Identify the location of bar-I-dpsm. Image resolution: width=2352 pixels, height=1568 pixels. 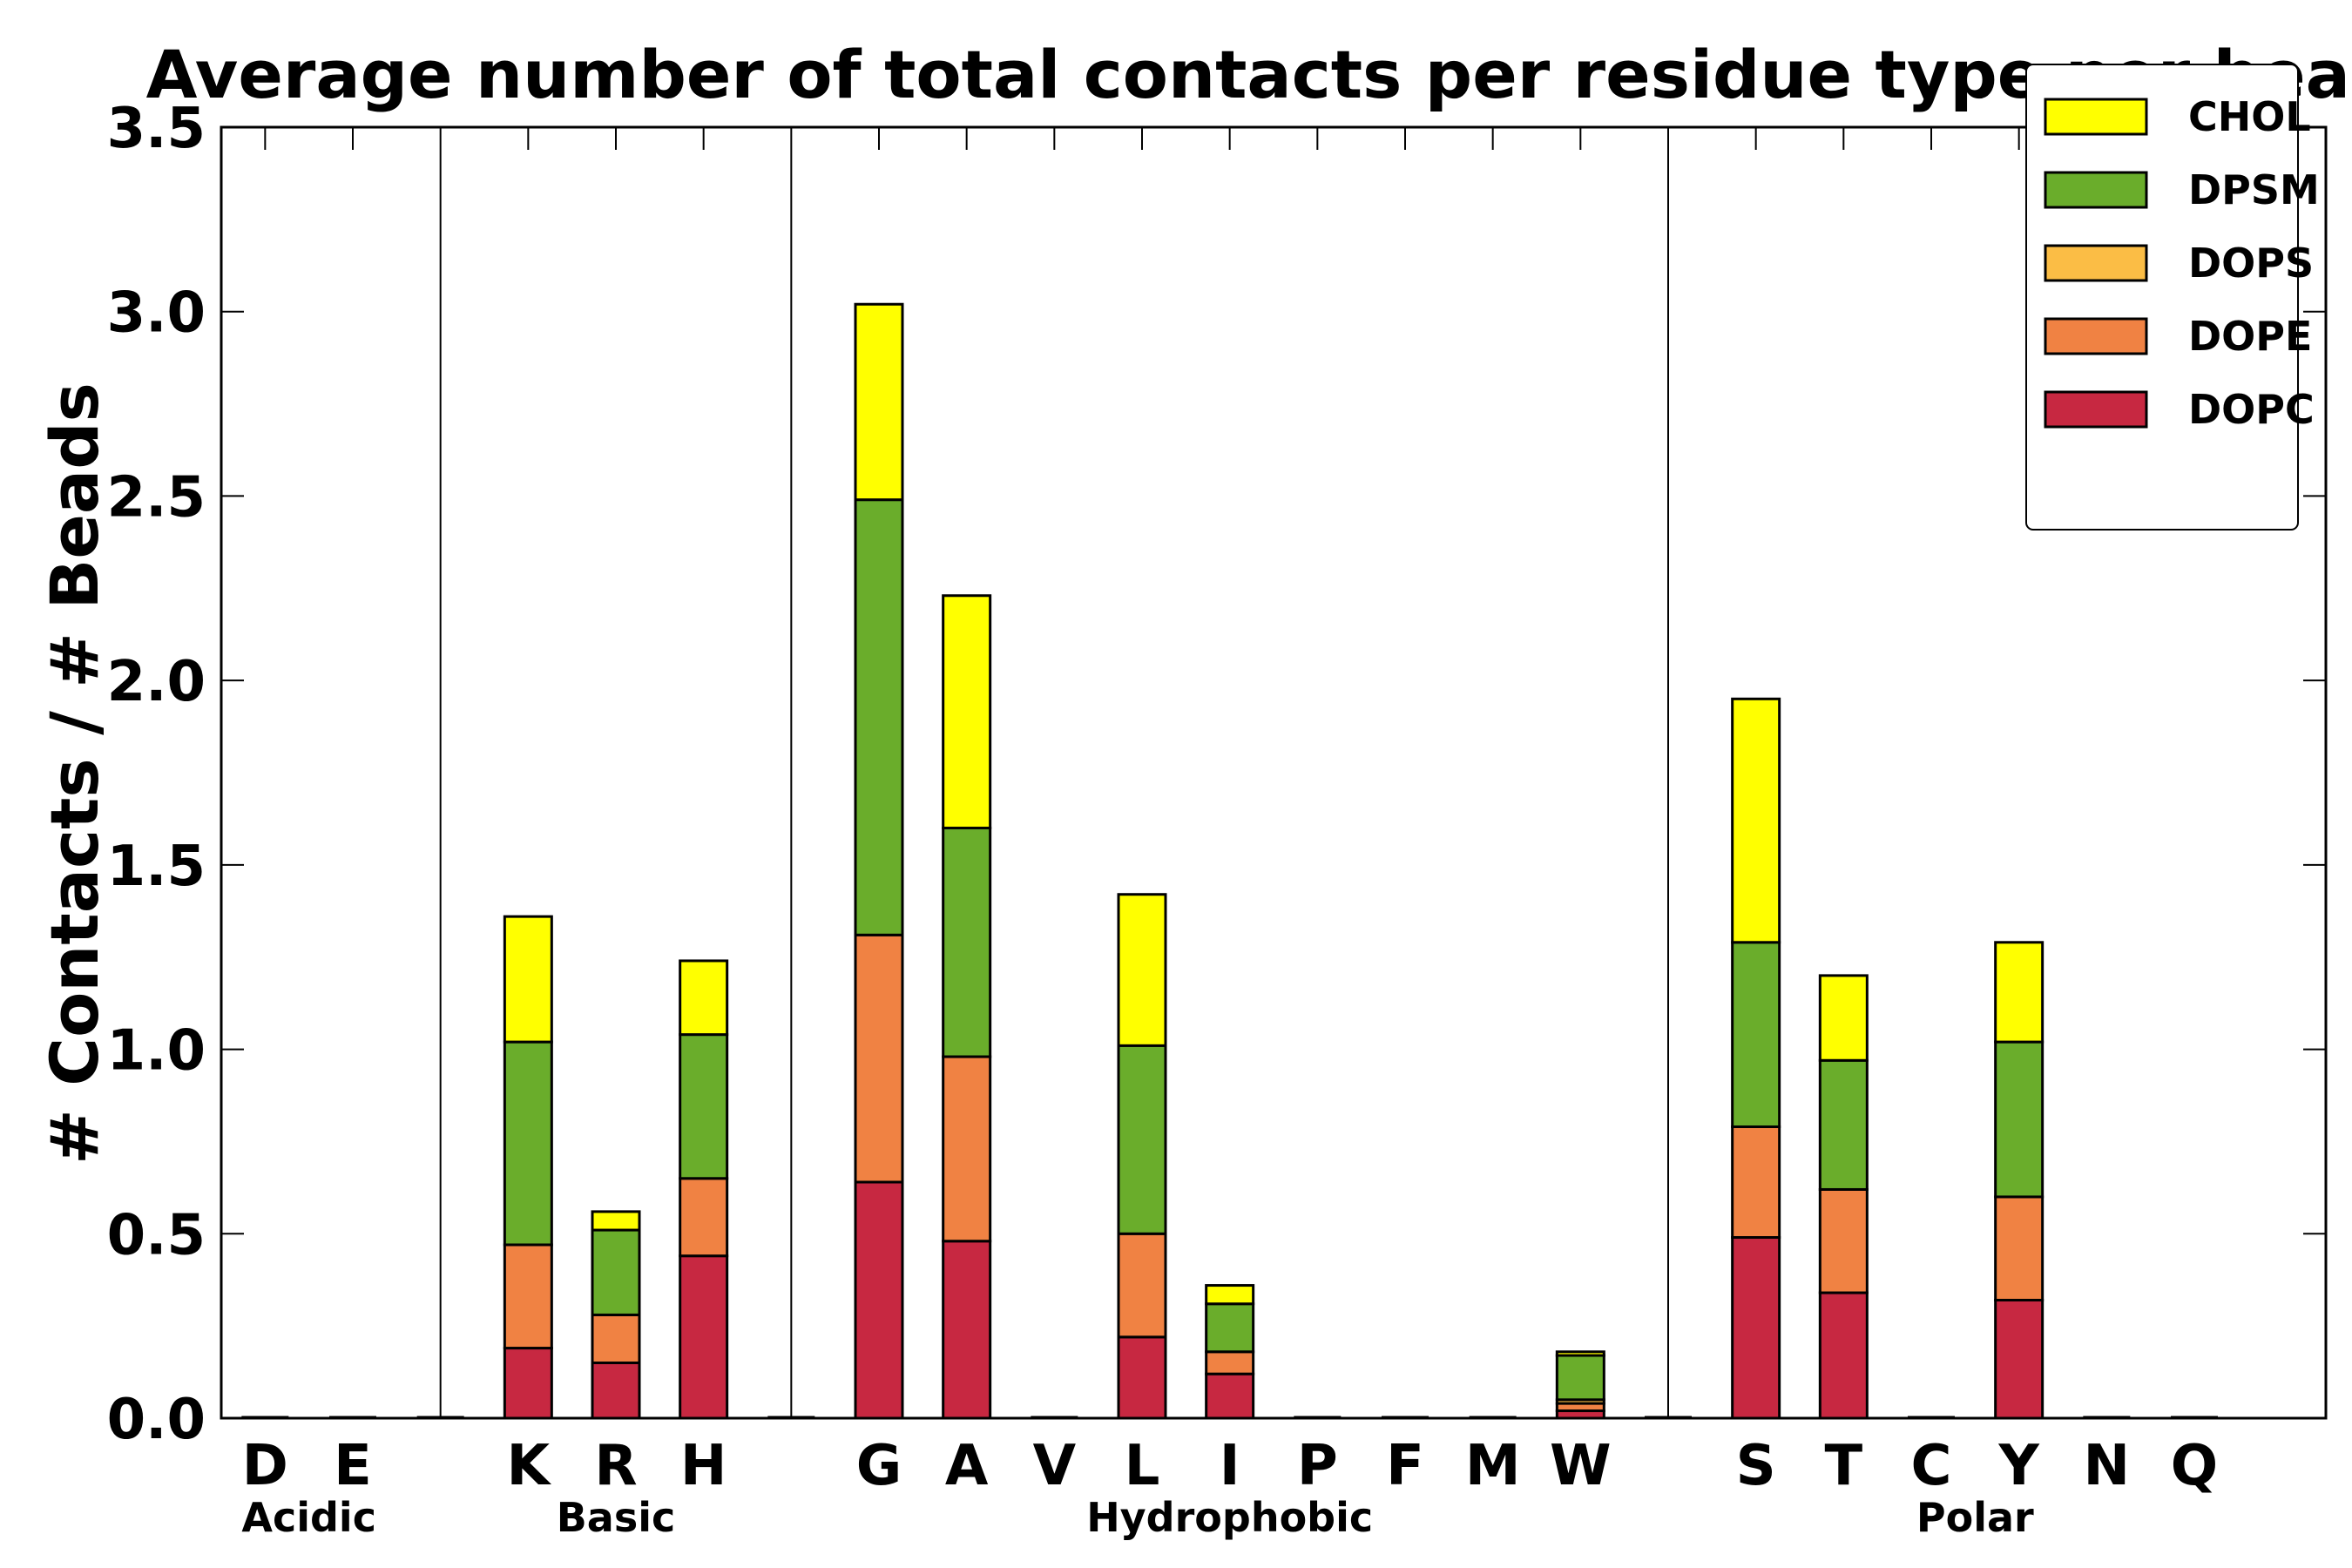
(1230, 1328).